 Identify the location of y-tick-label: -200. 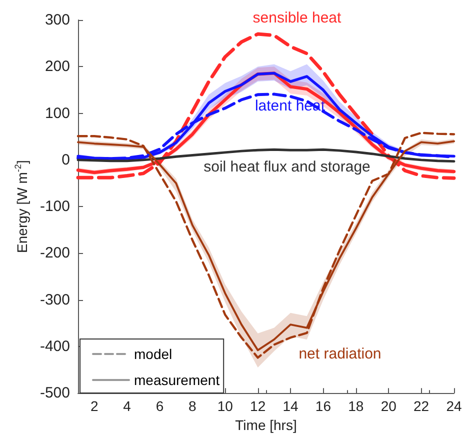
(55, 253).